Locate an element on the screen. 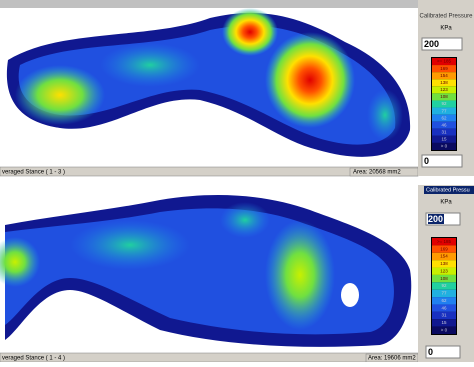 Image resolution: width=474 pixels, height=367 pixels. map-frame is located at coordinates (209, 4).